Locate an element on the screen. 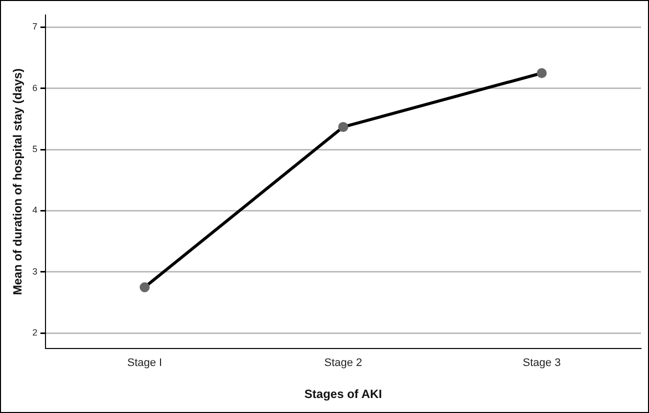 Image resolution: width=649 pixels, height=413 pixels. y-tick-label: 5 is located at coordinates (35, 149).